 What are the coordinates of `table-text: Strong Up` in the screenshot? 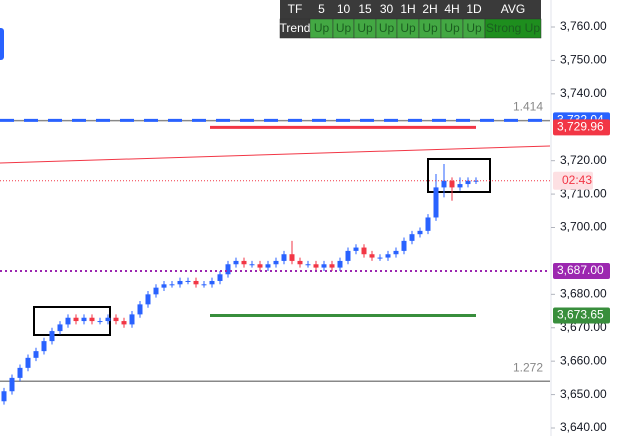 It's located at (513, 28).